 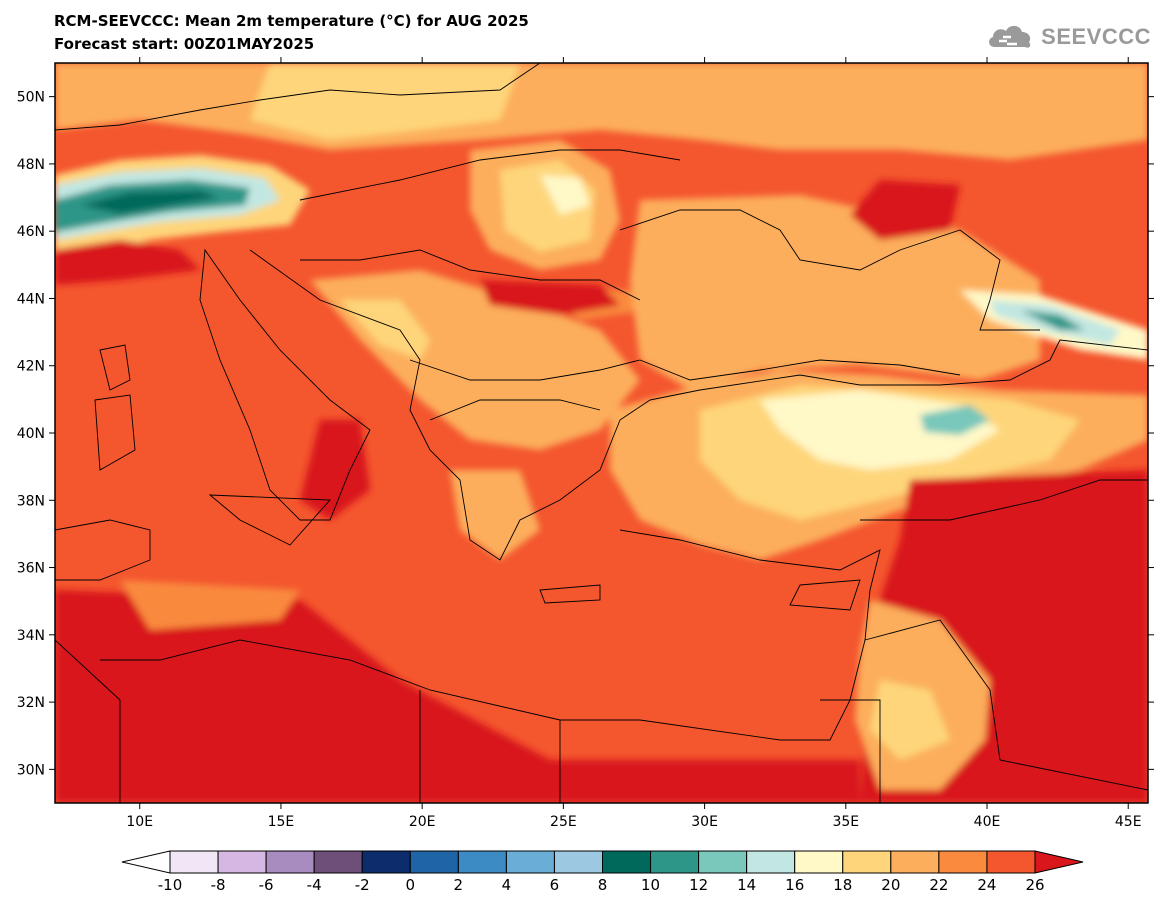 What do you see at coordinates (986, 885) in the screenshot?
I see `colorbar-level-label: 24` at bounding box center [986, 885].